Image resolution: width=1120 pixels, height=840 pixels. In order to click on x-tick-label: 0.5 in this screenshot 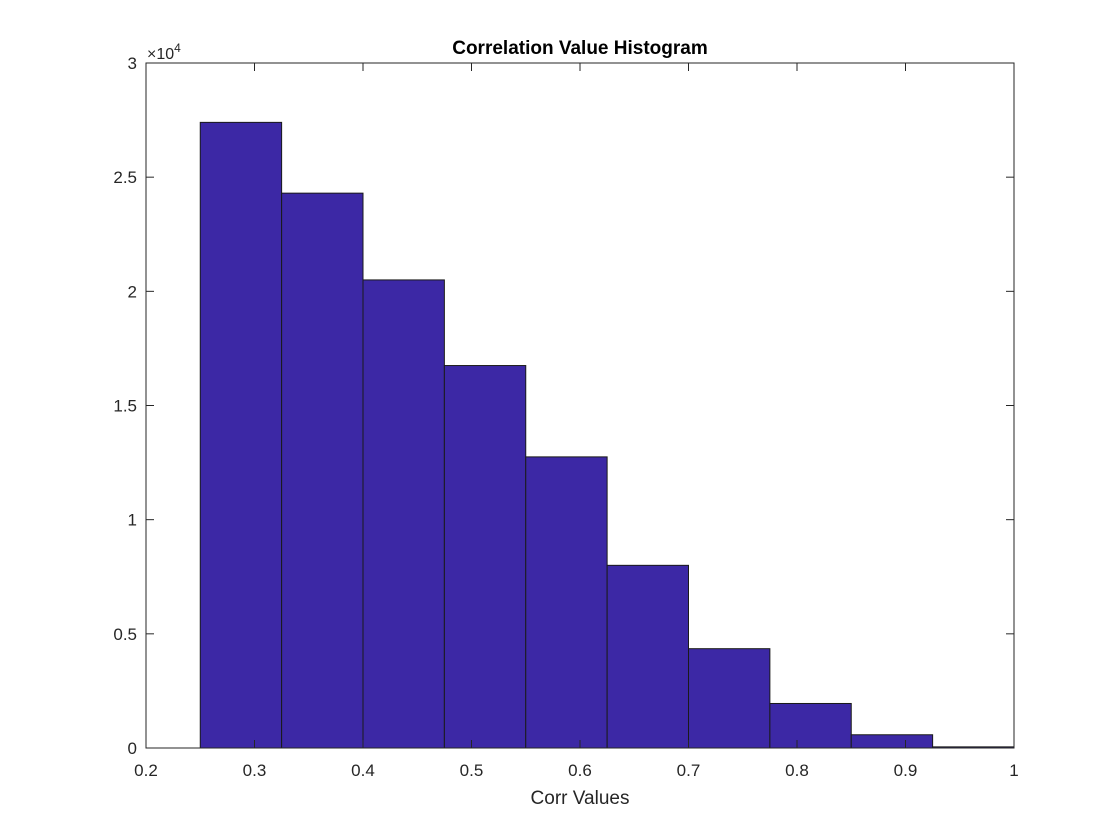, I will do `click(472, 770)`.